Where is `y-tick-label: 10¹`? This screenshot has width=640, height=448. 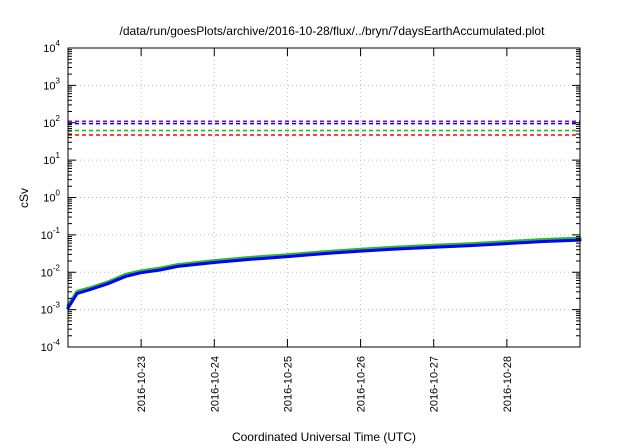 y-tick-label: 10¹ is located at coordinates (51, 159).